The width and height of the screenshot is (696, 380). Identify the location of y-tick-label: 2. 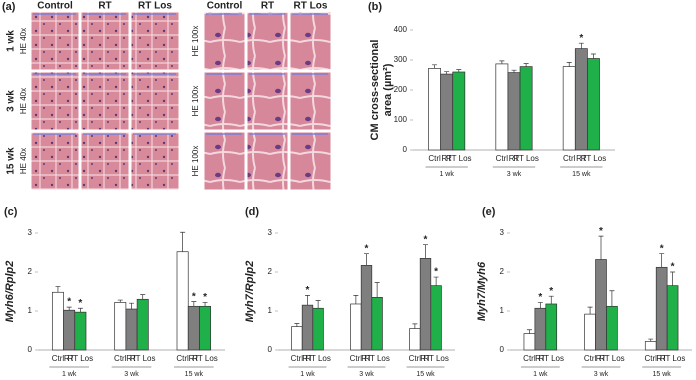
(30, 271).